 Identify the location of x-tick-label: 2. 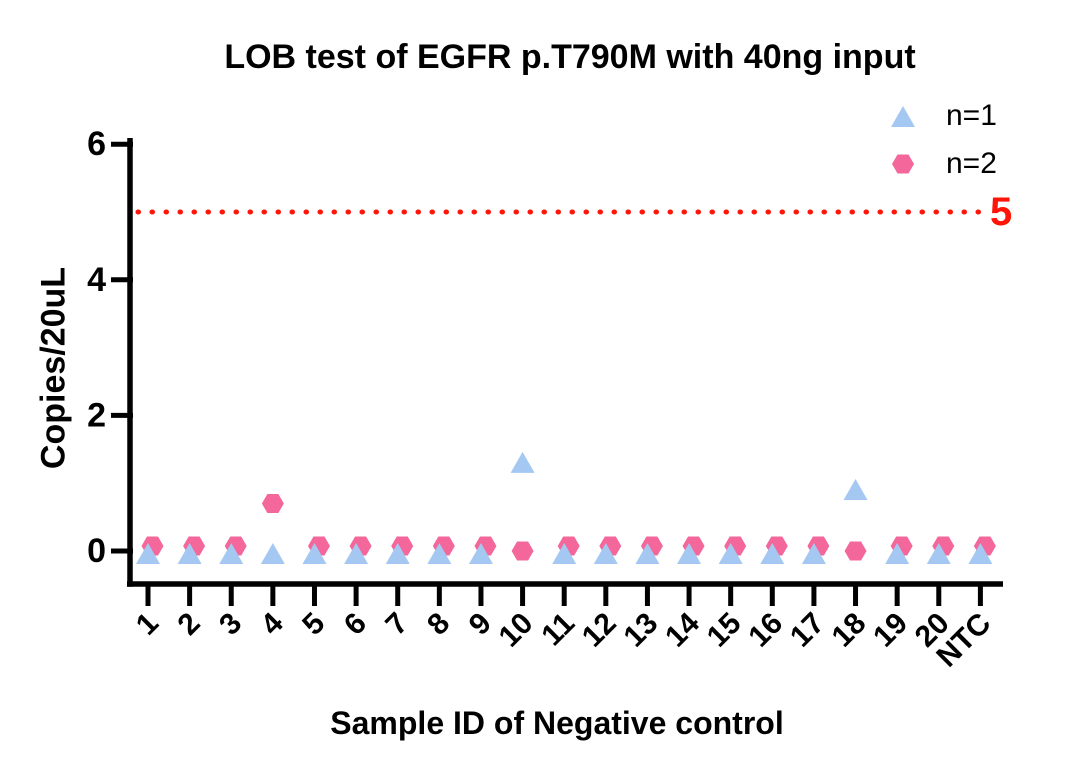
(188, 624).